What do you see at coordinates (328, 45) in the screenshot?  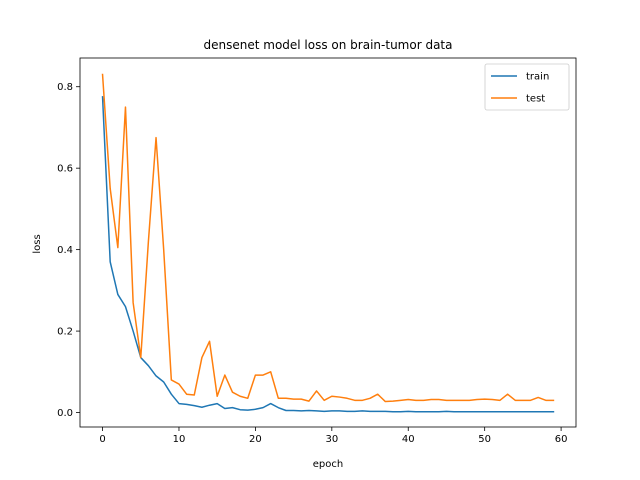 I see `chart-title: densenet model loss on brain-tumor data` at bounding box center [328, 45].